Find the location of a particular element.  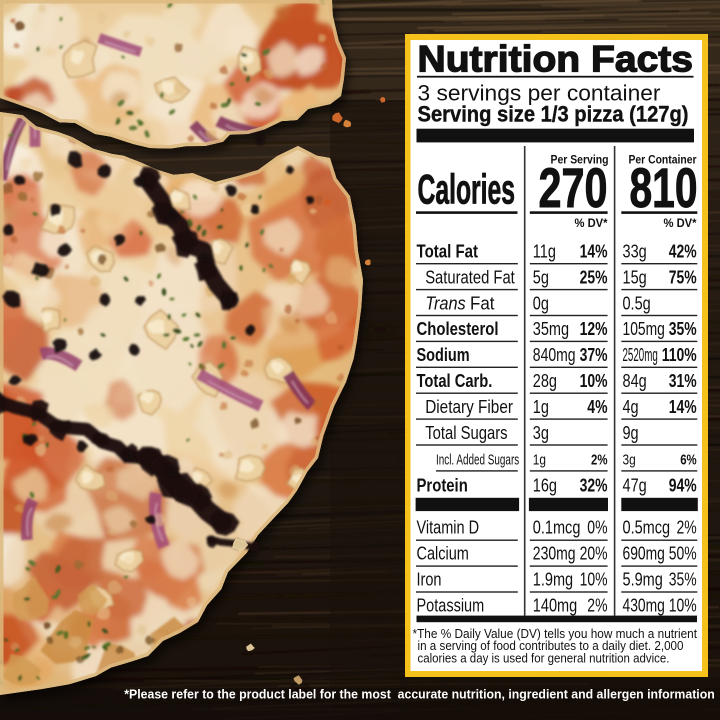

svg-text: 0.5mcg is located at coordinates (647, 527).